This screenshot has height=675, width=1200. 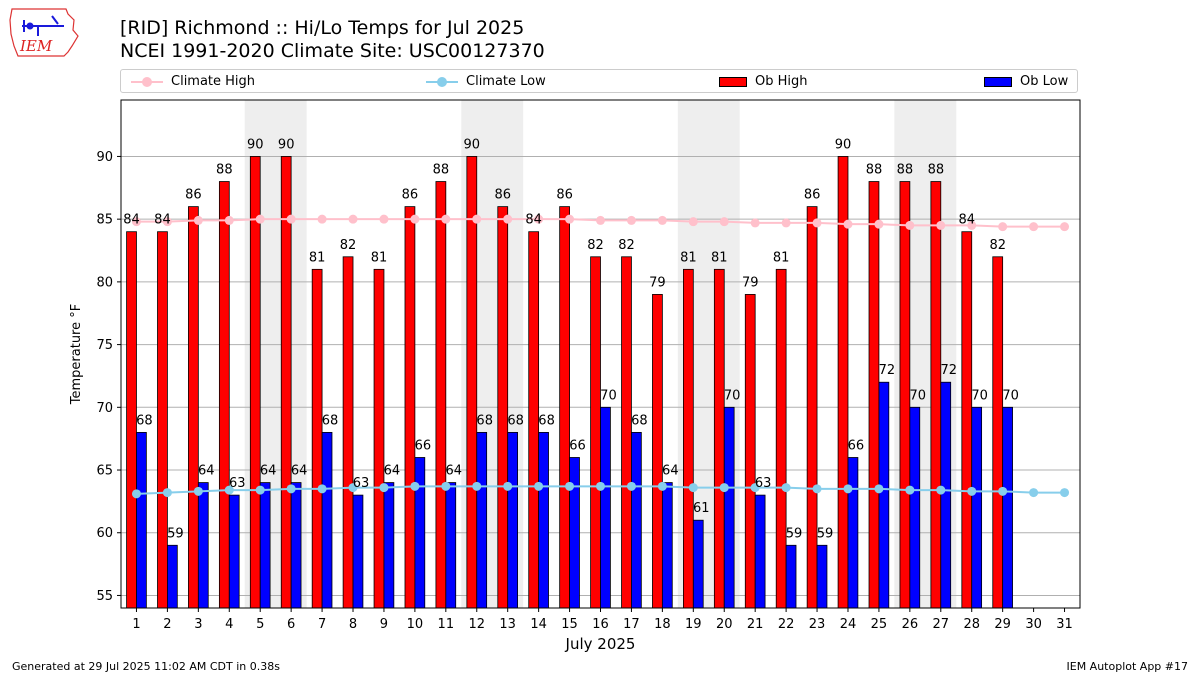 I want to click on logo-text: IEM, so click(x=36, y=46).